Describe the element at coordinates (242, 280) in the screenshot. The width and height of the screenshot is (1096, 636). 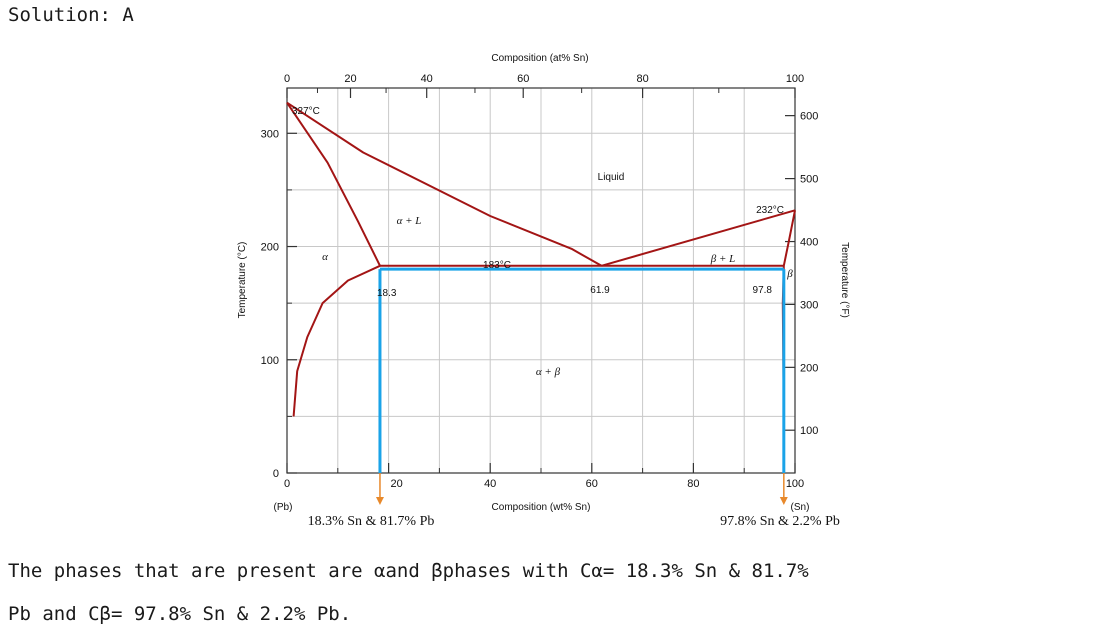
I see `y-axis-title: Temperature (°C)` at that location.